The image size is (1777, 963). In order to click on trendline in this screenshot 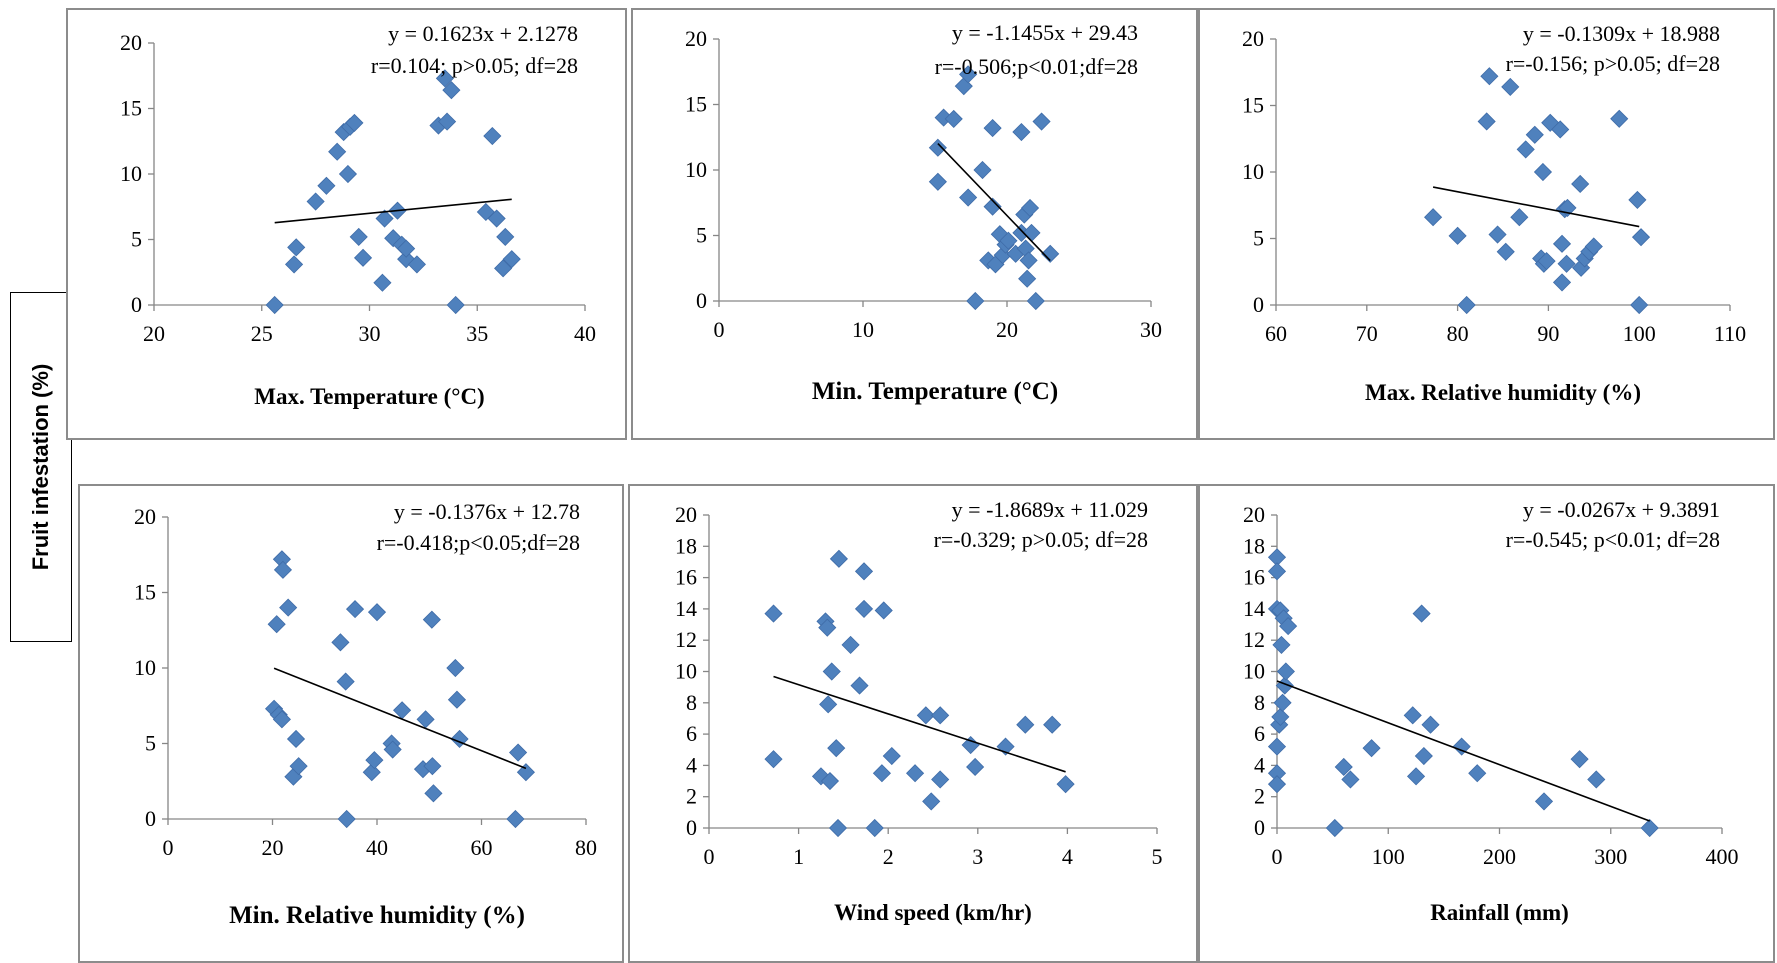, I will do `click(400, 718)`.